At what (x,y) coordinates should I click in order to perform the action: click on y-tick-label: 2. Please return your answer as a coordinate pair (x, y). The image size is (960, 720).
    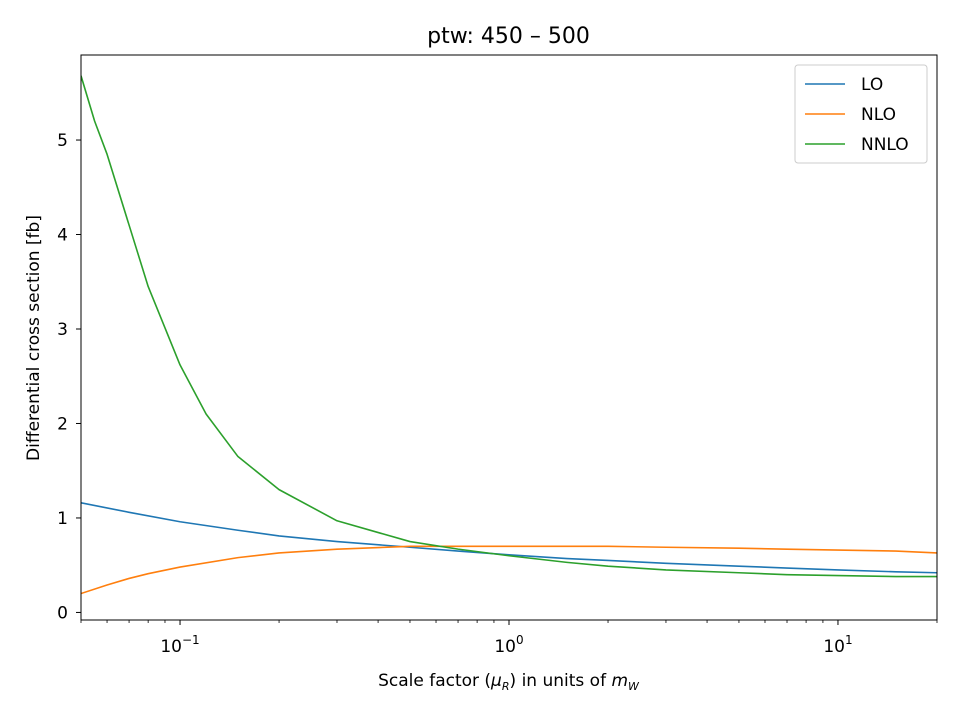
    Looking at the image, I should click on (62, 424).